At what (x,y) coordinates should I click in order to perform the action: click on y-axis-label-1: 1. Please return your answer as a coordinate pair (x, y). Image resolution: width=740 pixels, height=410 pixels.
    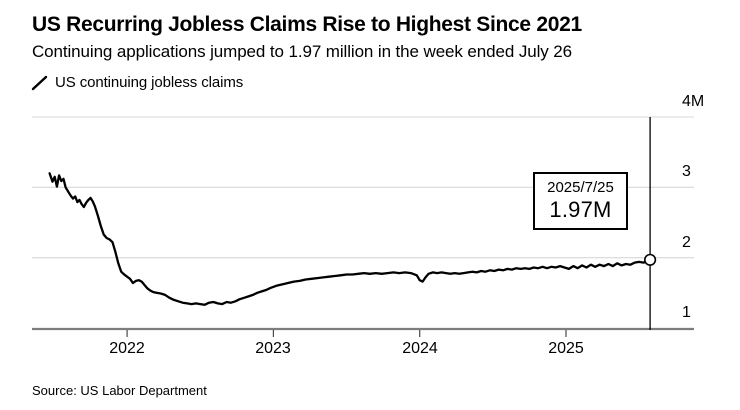
    Looking at the image, I should click on (686, 312).